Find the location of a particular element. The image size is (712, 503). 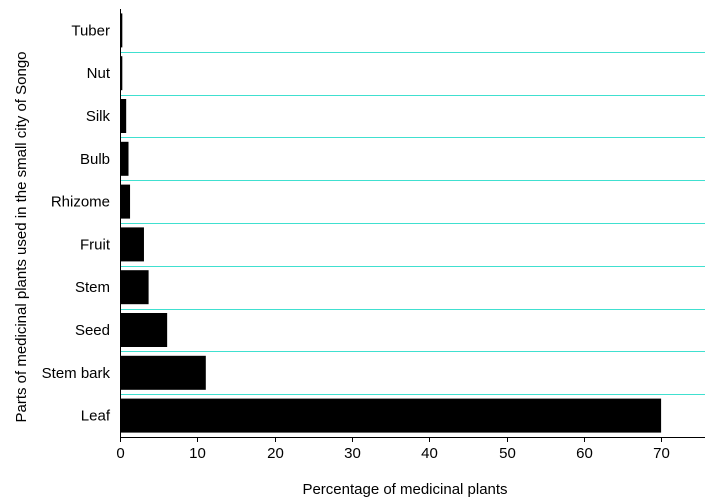

x-tick-label: 50 is located at coordinates (507, 453).